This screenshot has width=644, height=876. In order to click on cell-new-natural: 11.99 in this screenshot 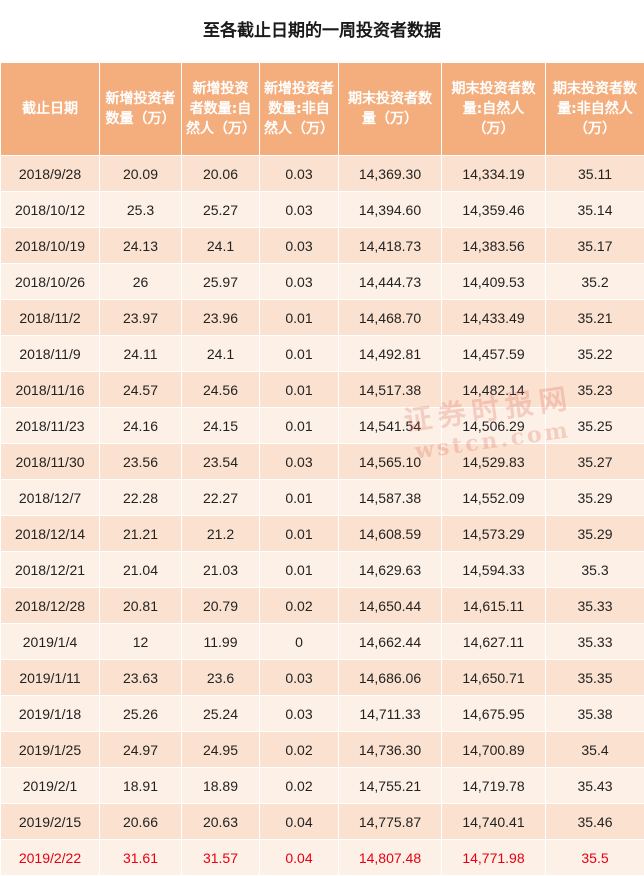, I will do `click(221, 642)`.